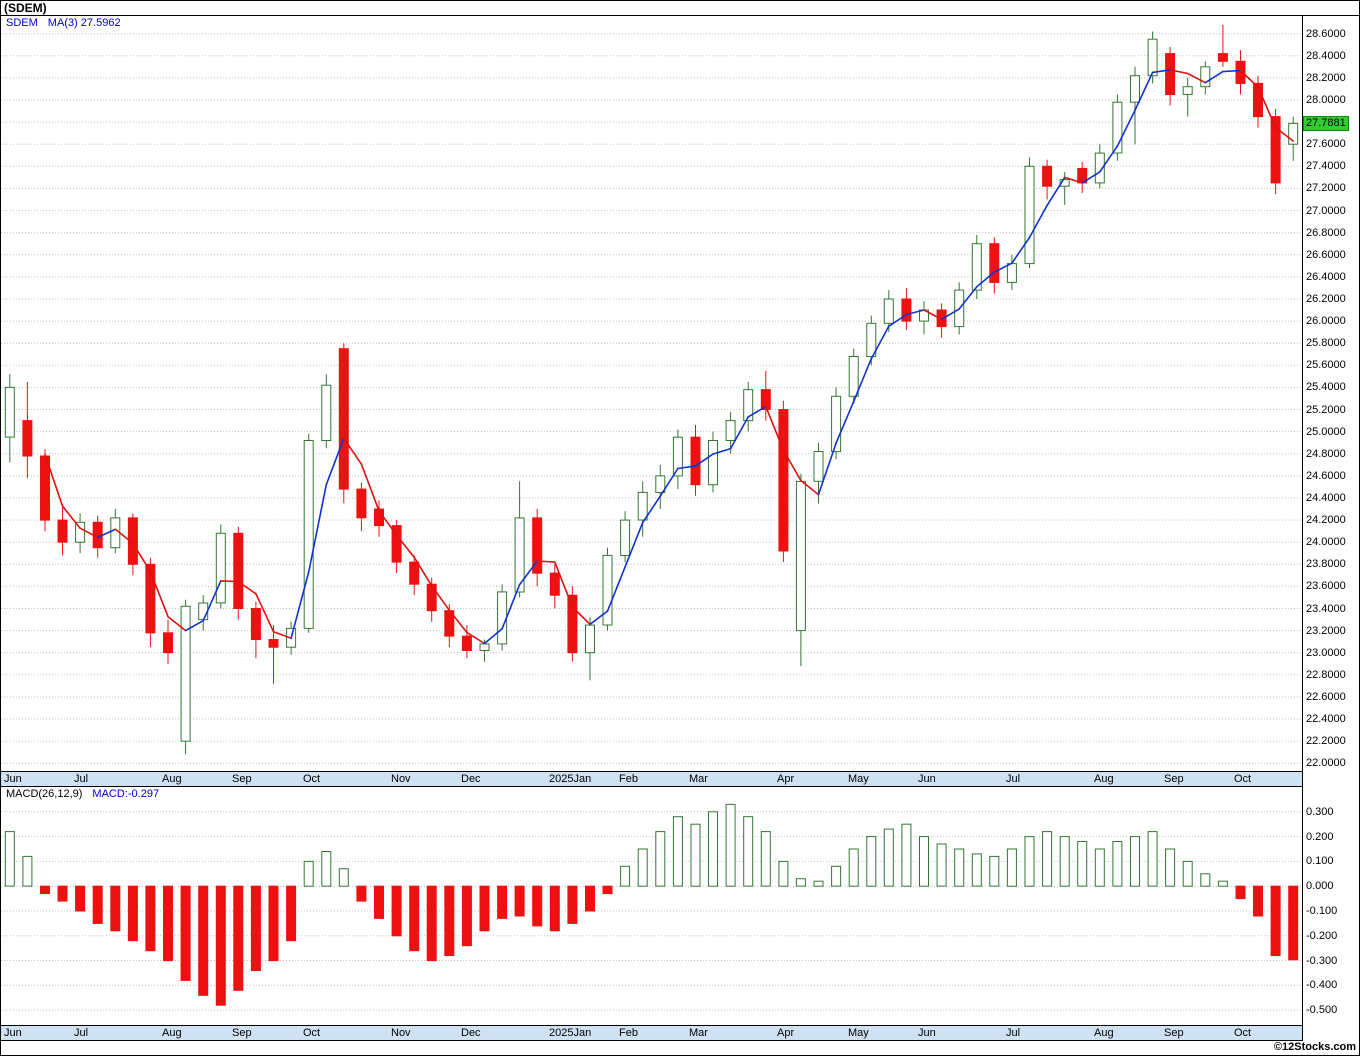  Describe the element at coordinates (1326, 255) in the screenshot. I see `price-tick-label: 26.6000` at that location.